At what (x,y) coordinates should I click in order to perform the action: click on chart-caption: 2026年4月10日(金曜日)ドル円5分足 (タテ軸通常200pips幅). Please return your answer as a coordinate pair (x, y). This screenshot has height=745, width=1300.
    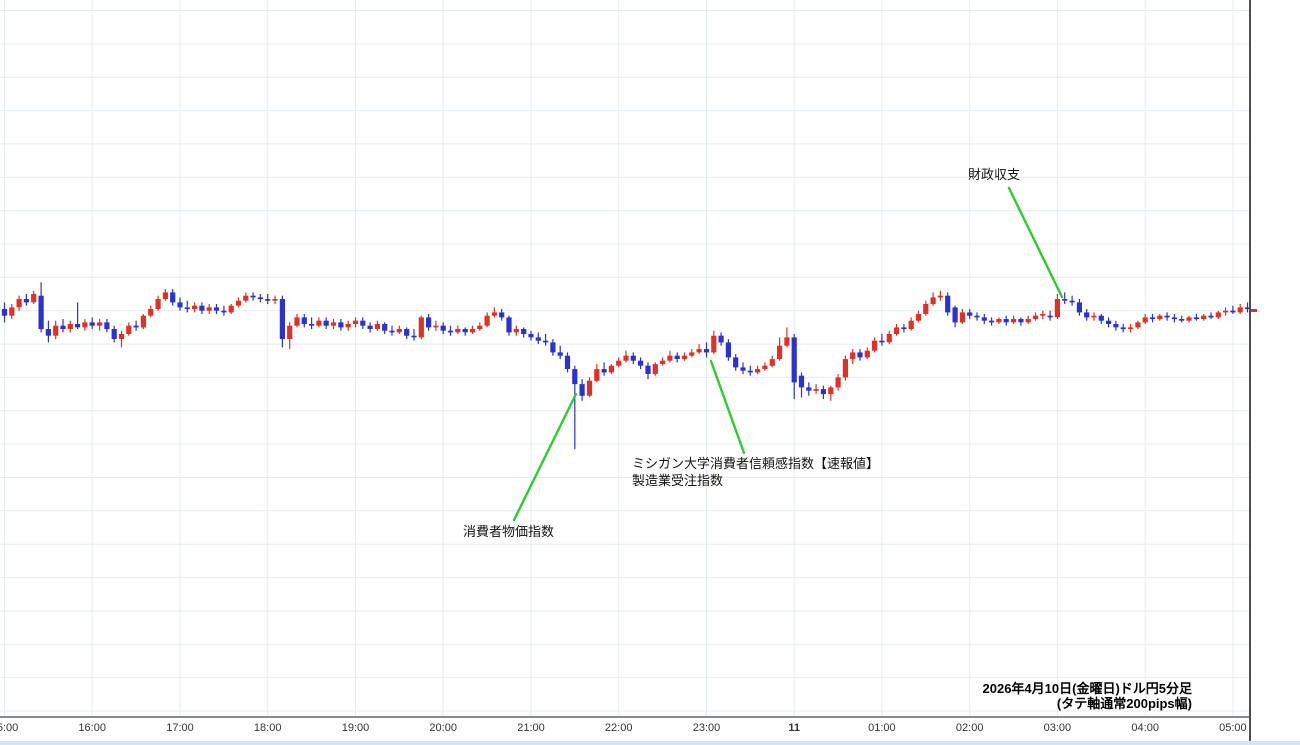
    Looking at the image, I should click on (1088, 696).